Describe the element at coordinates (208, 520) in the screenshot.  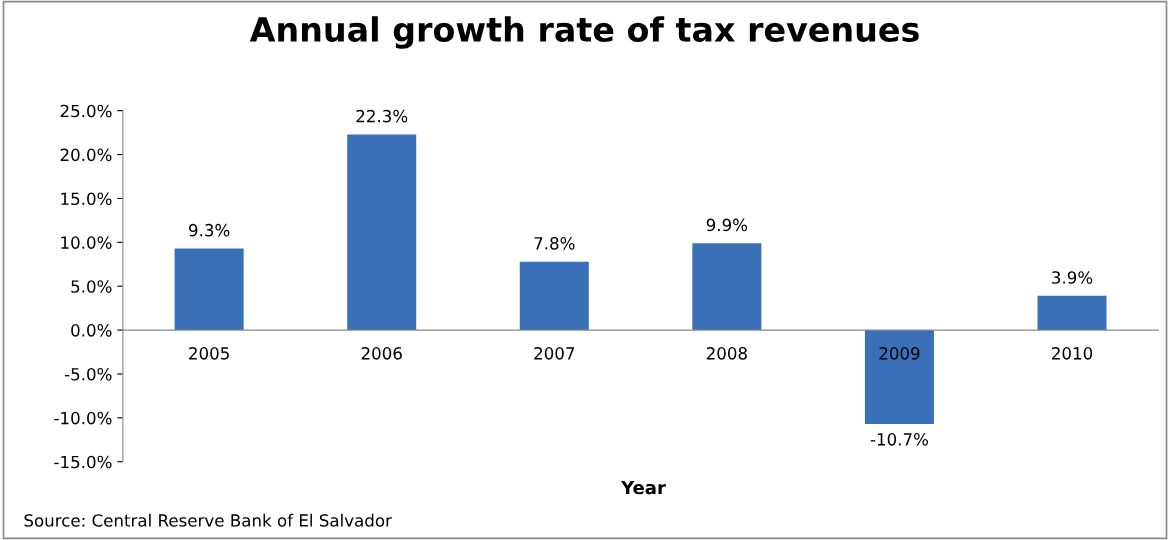
I see `source-note: Source: Central Reserve Bank of El Salvador` at that location.